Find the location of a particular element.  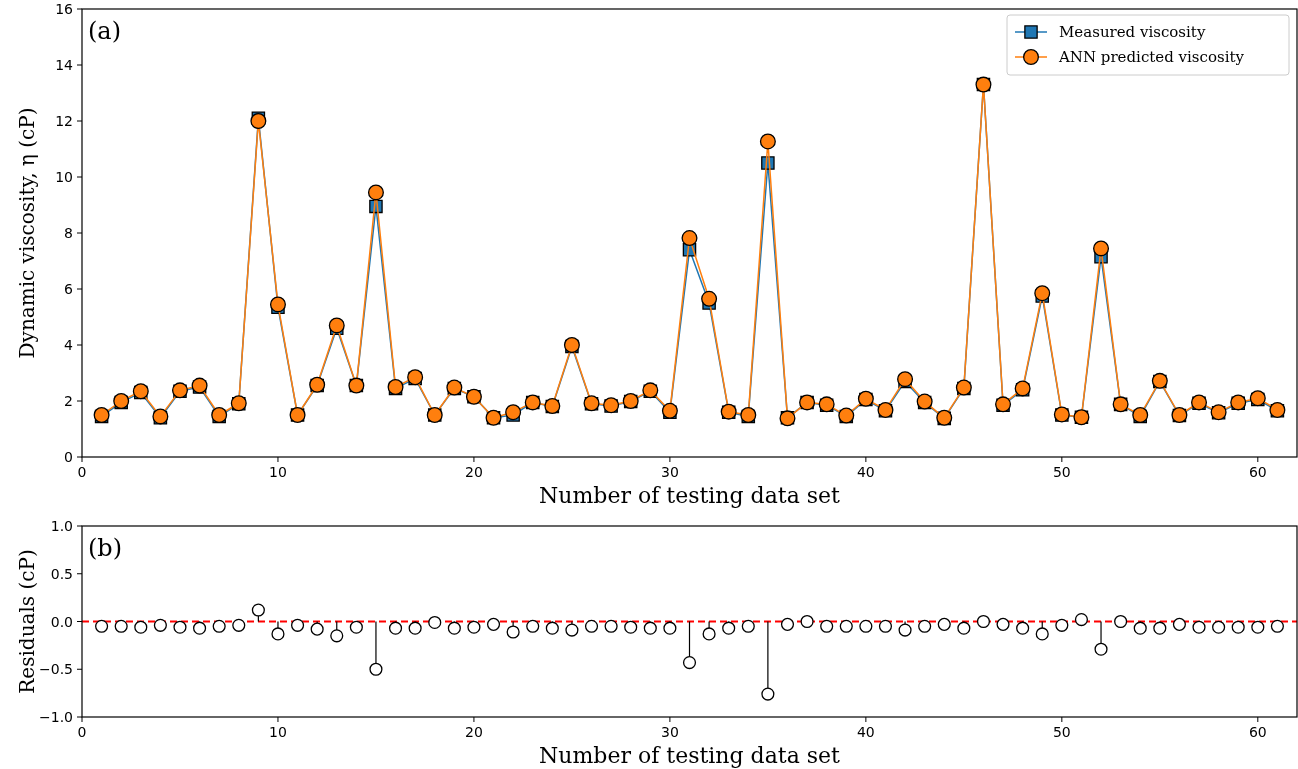

y-tick-label: −1.0 is located at coordinates (56, 717).